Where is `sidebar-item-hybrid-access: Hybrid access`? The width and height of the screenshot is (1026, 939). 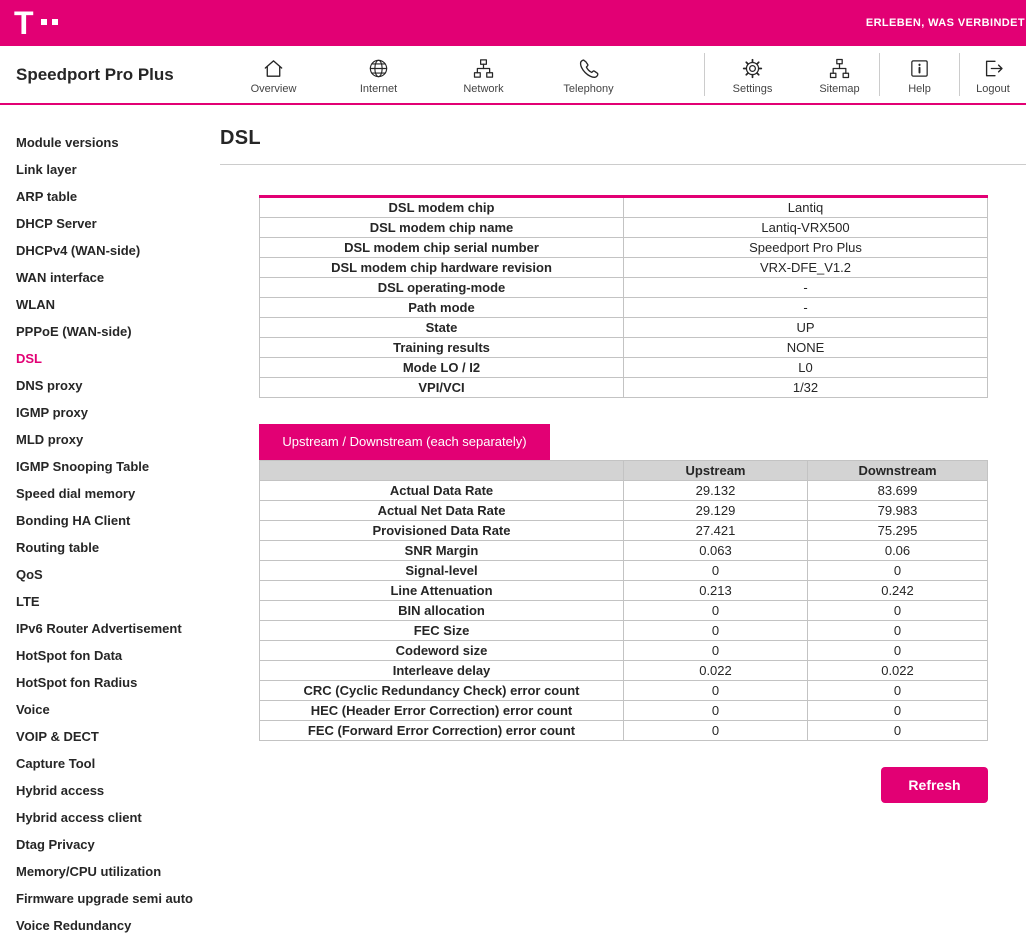 sidebar-item-hybrid-access: Hybrid access is located at coordinates (60, 790).